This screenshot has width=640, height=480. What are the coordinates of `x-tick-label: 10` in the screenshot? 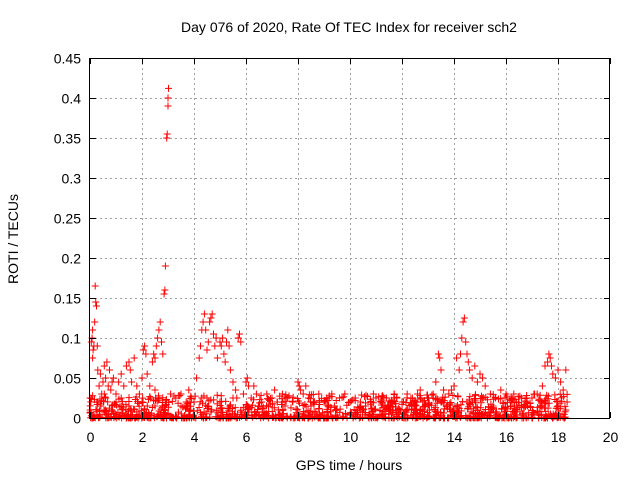 It's located at (351, 437).